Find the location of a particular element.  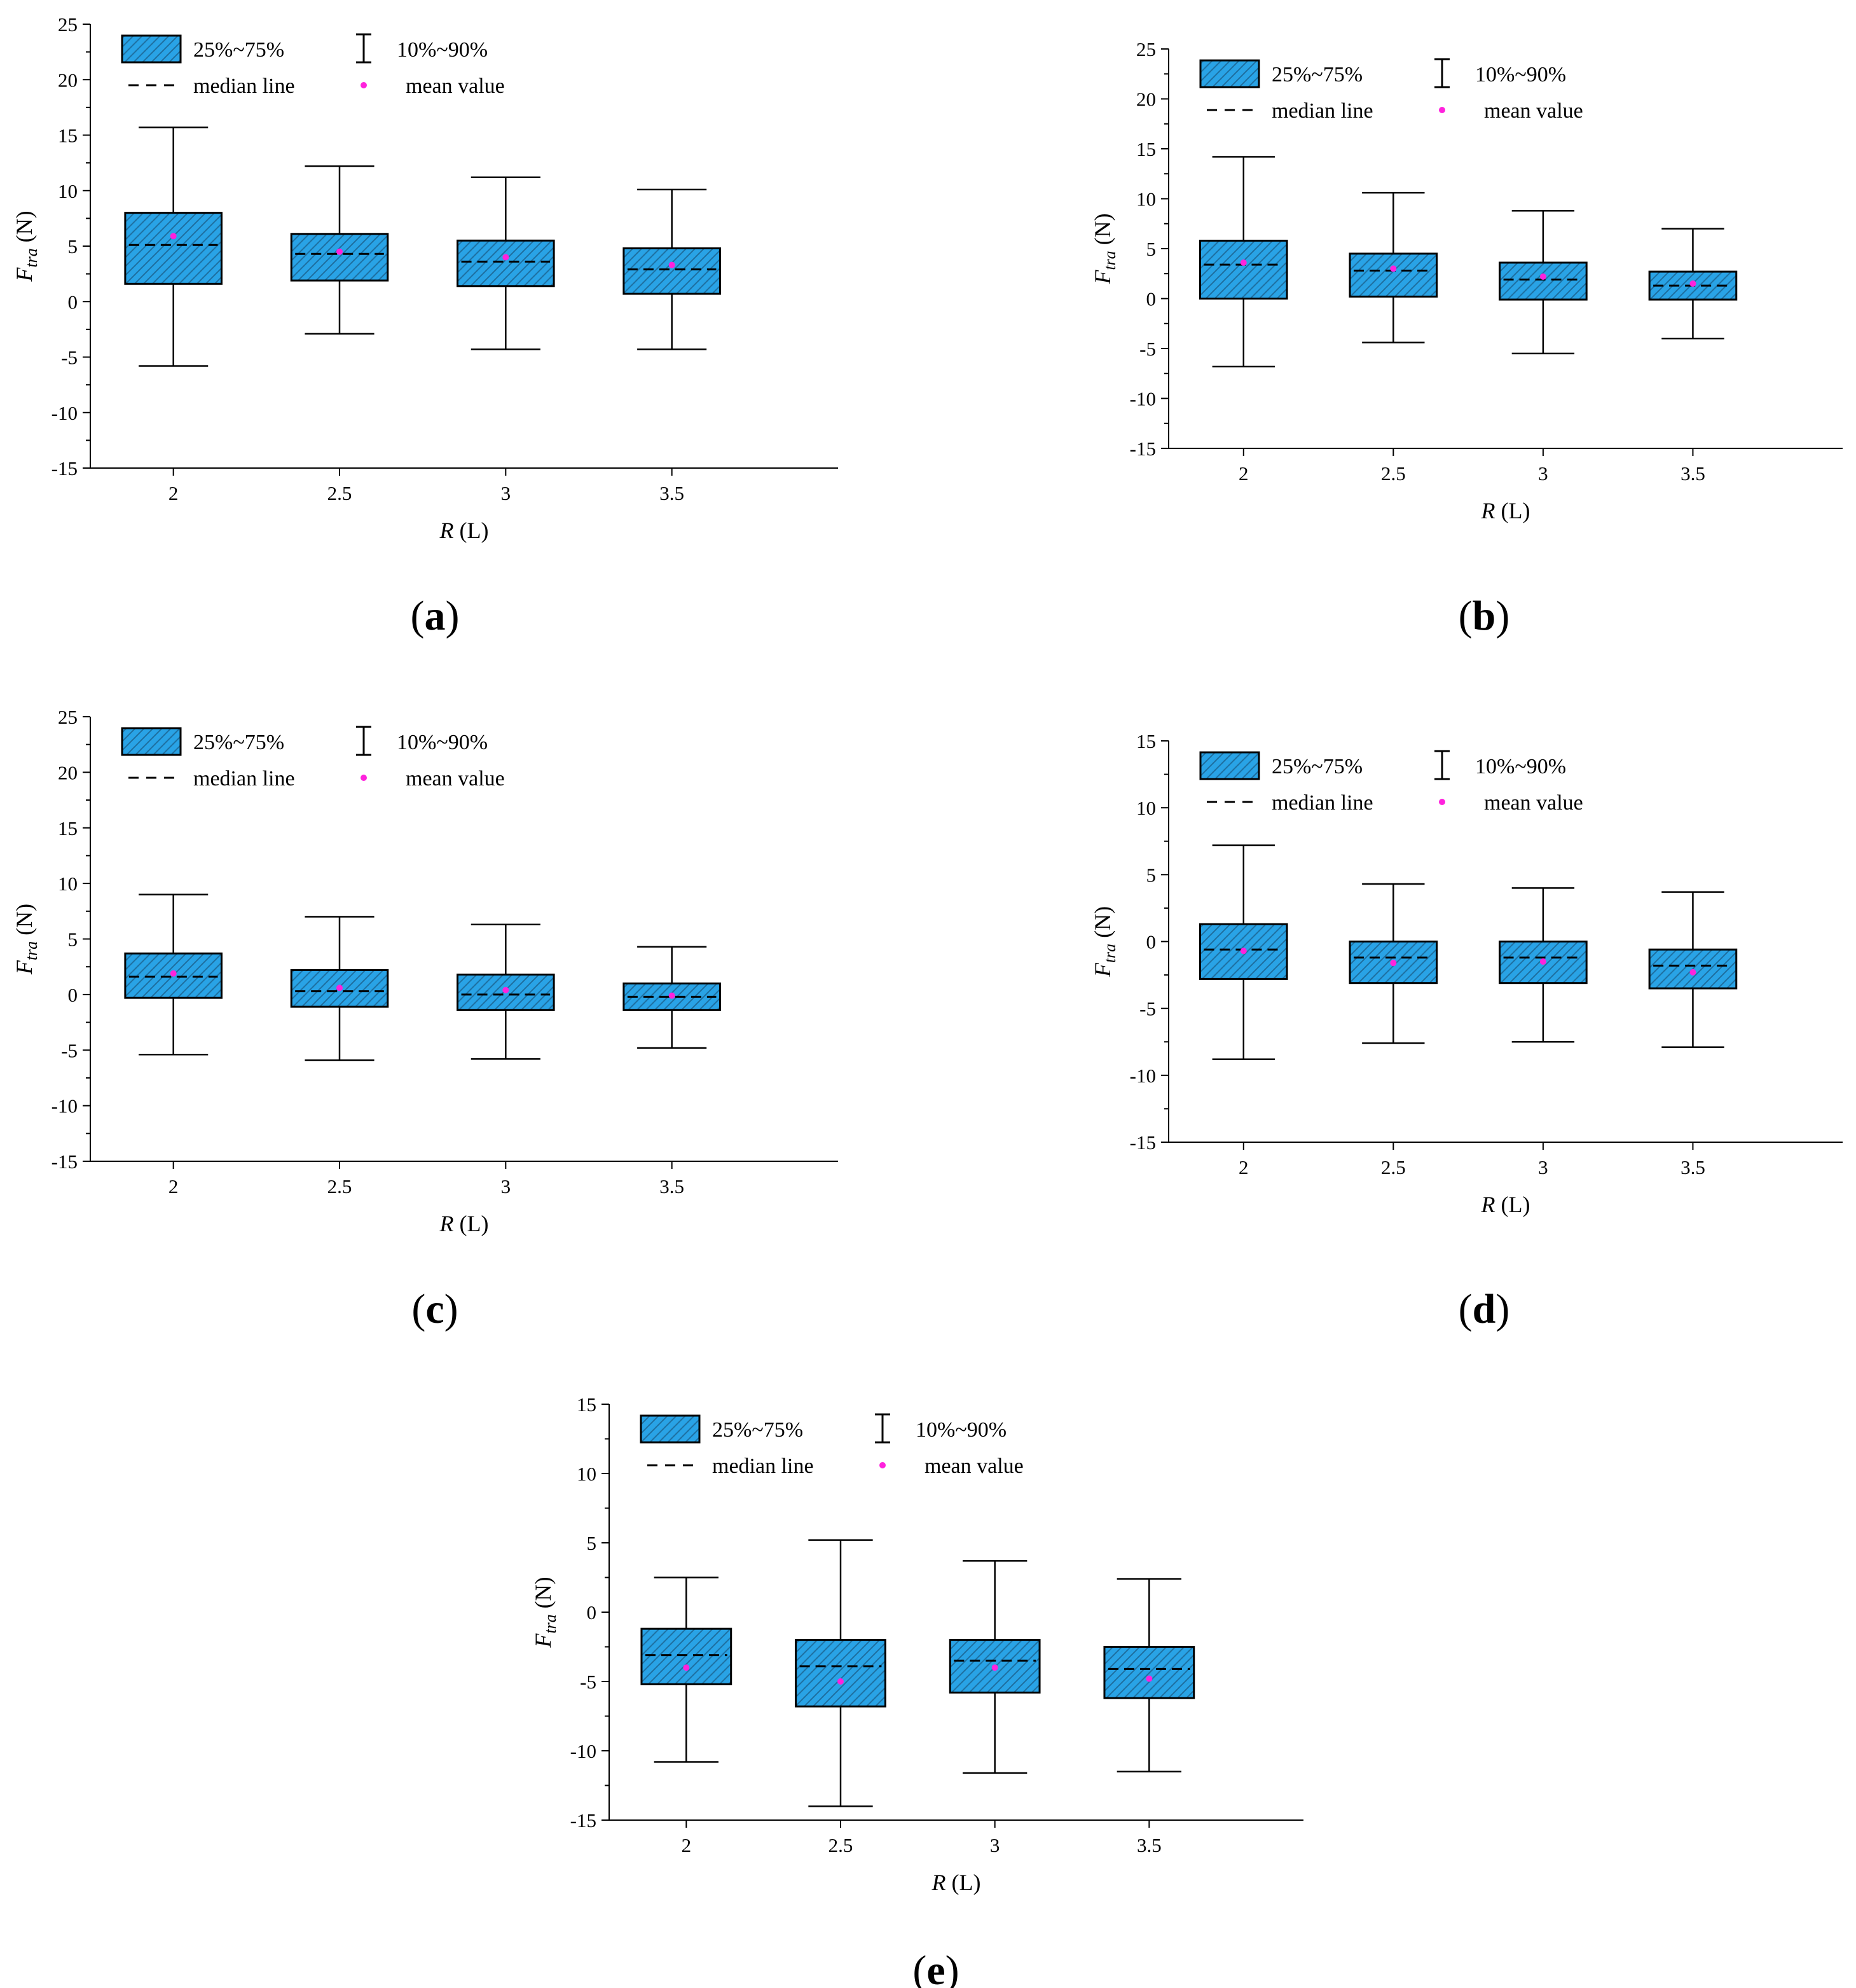

box-3.5 is located at coordinates (1149, 1675).